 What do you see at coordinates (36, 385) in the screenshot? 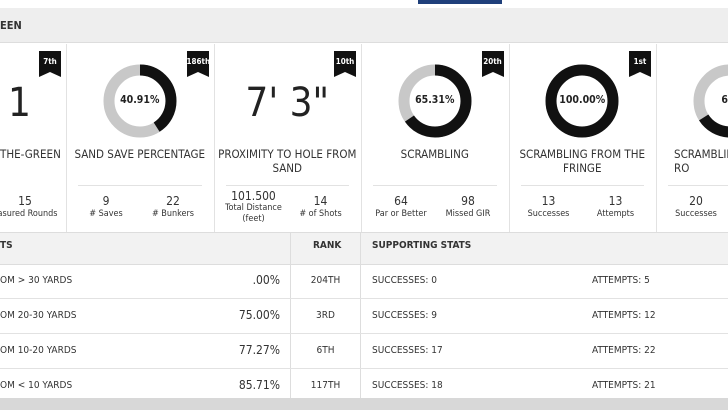
I see `stat-name: OM < 10 YARDS` at bounding box center [36, 385].